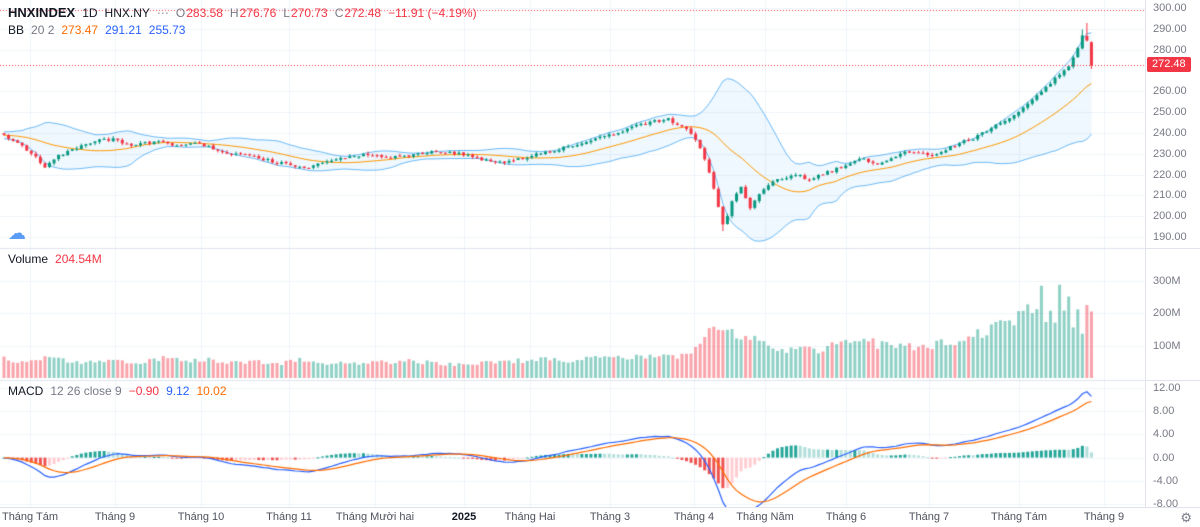  I want to click on macd-axis-tick: 0.00, so click(1164, 457).